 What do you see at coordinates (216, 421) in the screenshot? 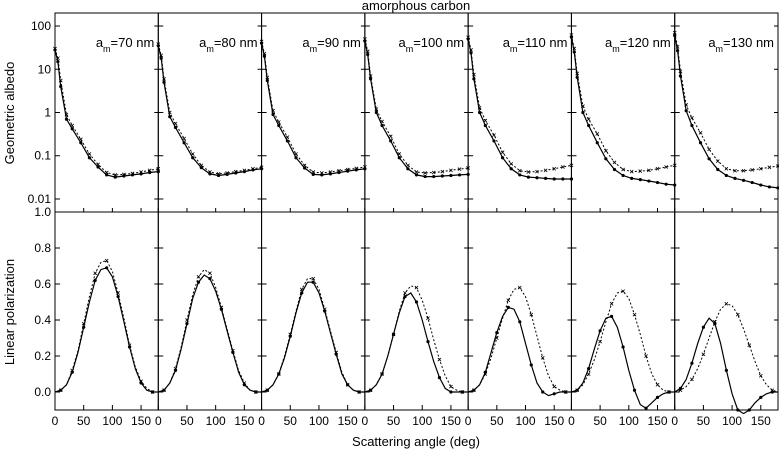
I see `x-tick-label: 100` at bounding box center [216, 421].